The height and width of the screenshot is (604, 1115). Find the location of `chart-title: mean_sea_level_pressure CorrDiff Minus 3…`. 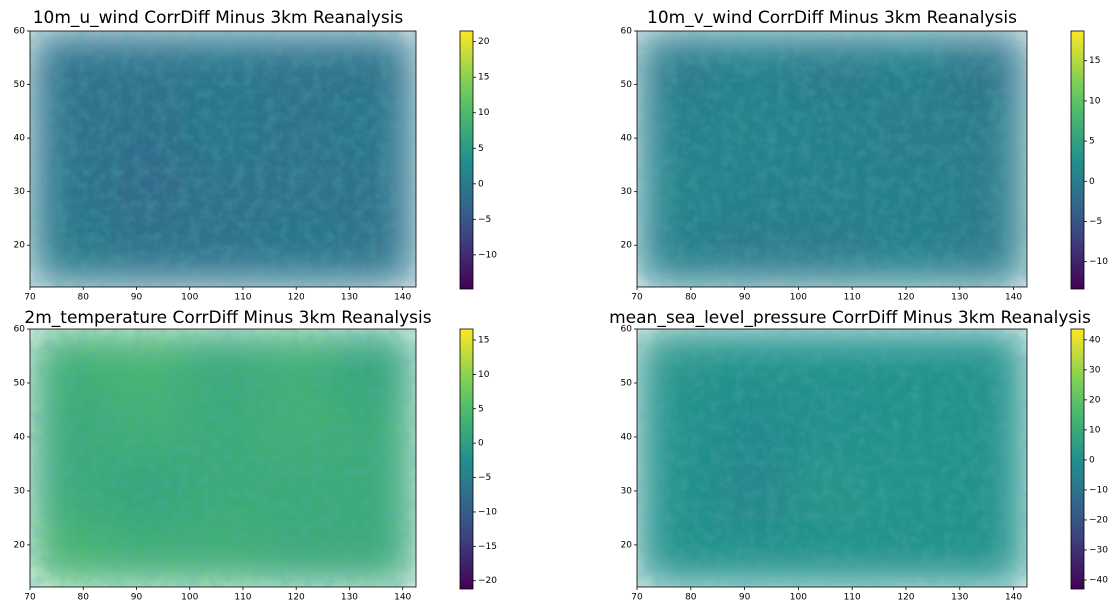

chart-title: mean_sea_level_pressure CorrDiff Minus 3… is located at coordinates (850, 318).